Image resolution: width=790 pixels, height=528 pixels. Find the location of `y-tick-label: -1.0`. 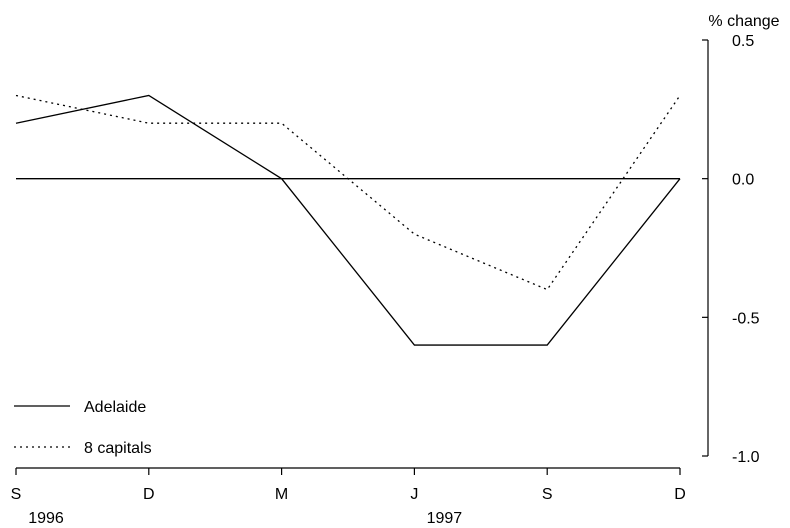

y-tick-label: -1.0 is located at coordinates (746, 457).